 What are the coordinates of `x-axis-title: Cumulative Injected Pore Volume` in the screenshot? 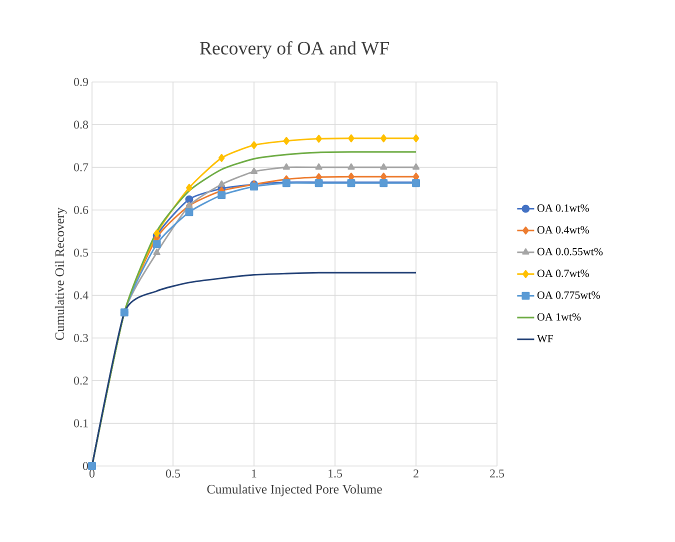 It's located at (294, 490).